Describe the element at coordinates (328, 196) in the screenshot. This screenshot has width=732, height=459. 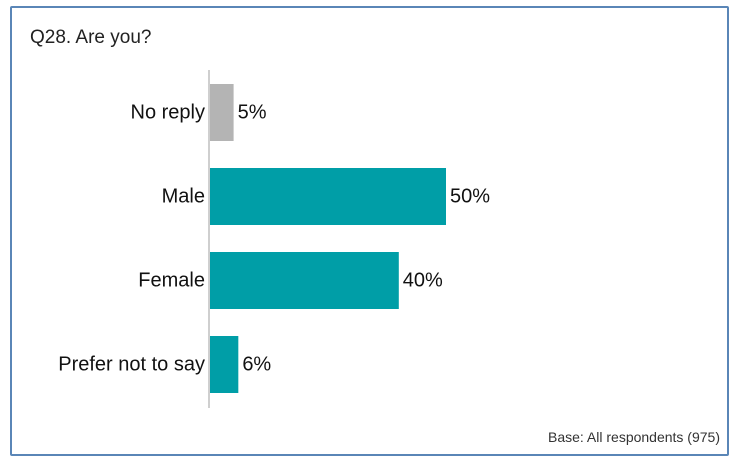
I see `bar-male` at that location.